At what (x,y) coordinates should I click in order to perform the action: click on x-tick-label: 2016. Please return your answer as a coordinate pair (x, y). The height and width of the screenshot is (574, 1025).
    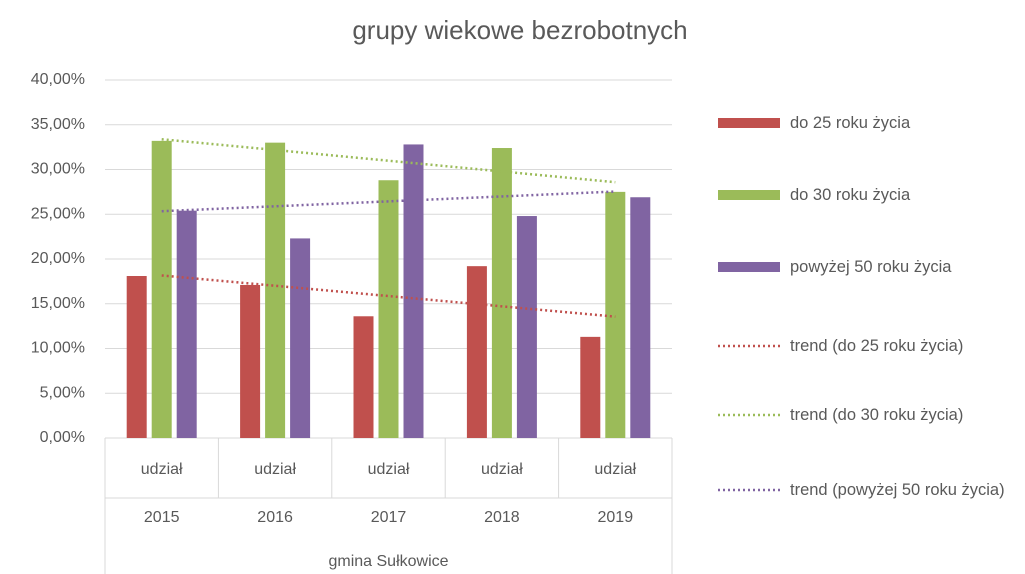
    Looking at the image, I should click on (275, 517).